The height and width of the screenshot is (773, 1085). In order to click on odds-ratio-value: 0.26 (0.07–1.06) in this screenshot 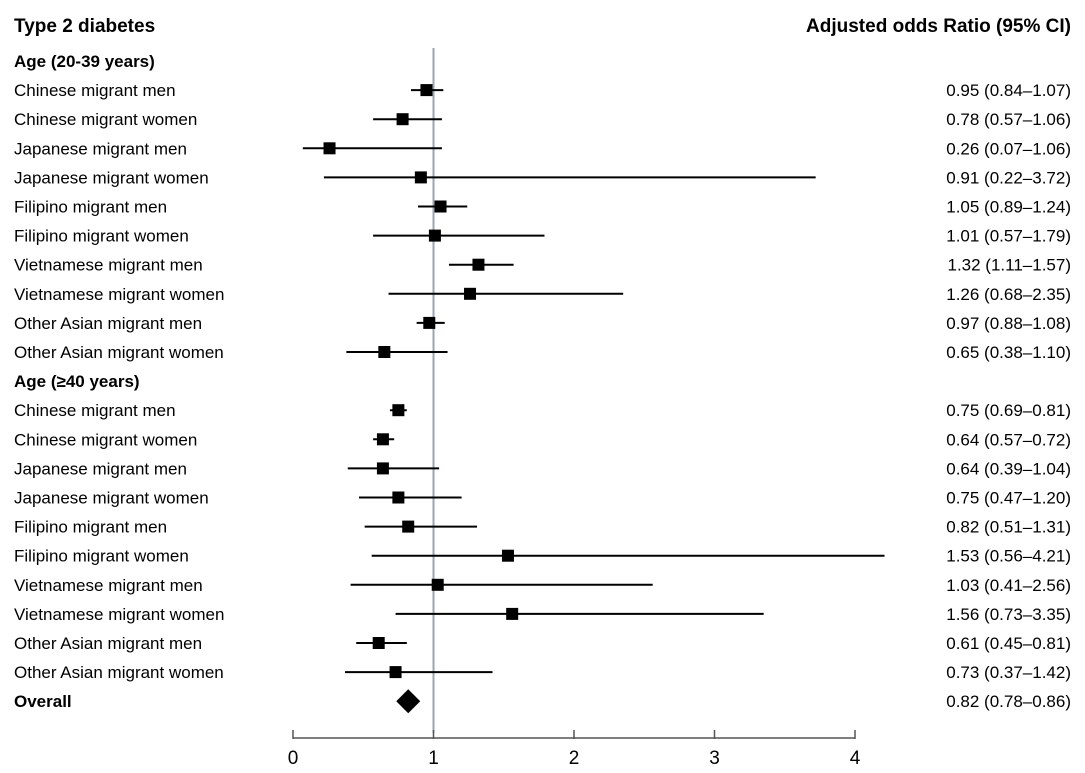, I will do `click(1008, 148)`.